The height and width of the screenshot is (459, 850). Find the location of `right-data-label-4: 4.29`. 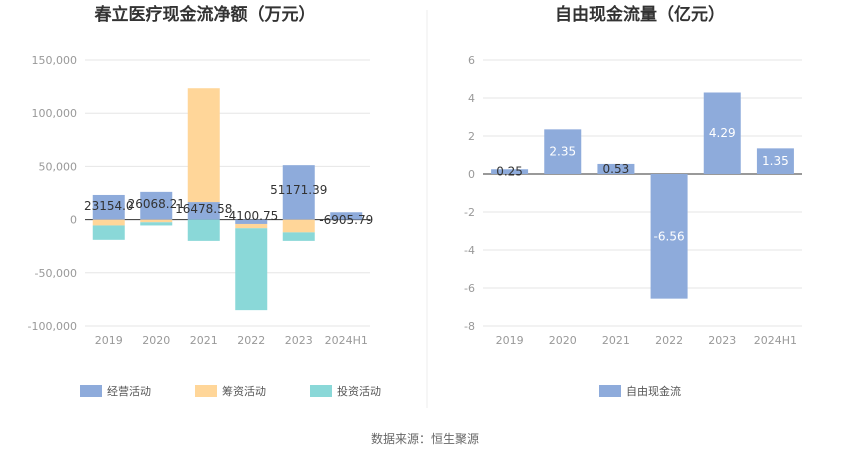

right-data-label-4: 4.29 is located at coordinates (722, 133).